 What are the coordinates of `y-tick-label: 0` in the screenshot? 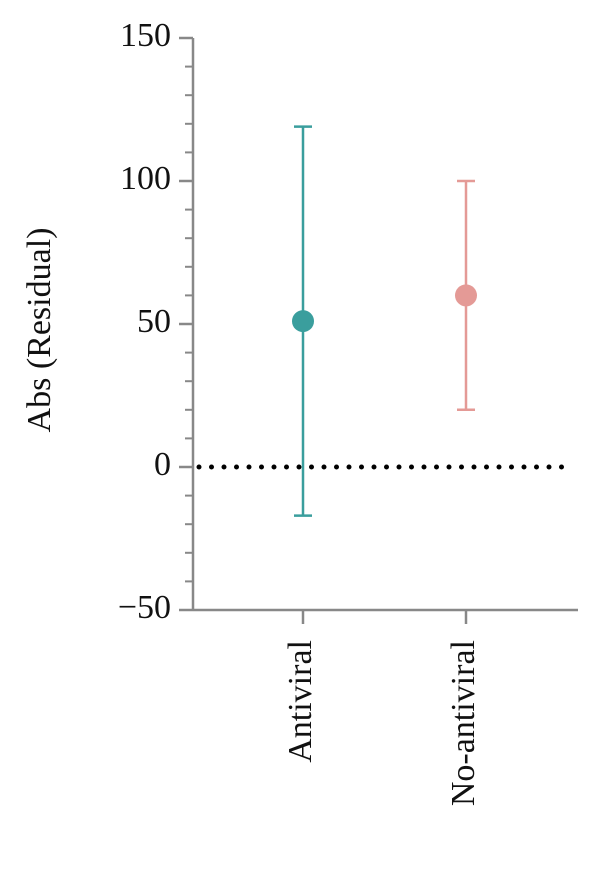 It's located at (162, 464).